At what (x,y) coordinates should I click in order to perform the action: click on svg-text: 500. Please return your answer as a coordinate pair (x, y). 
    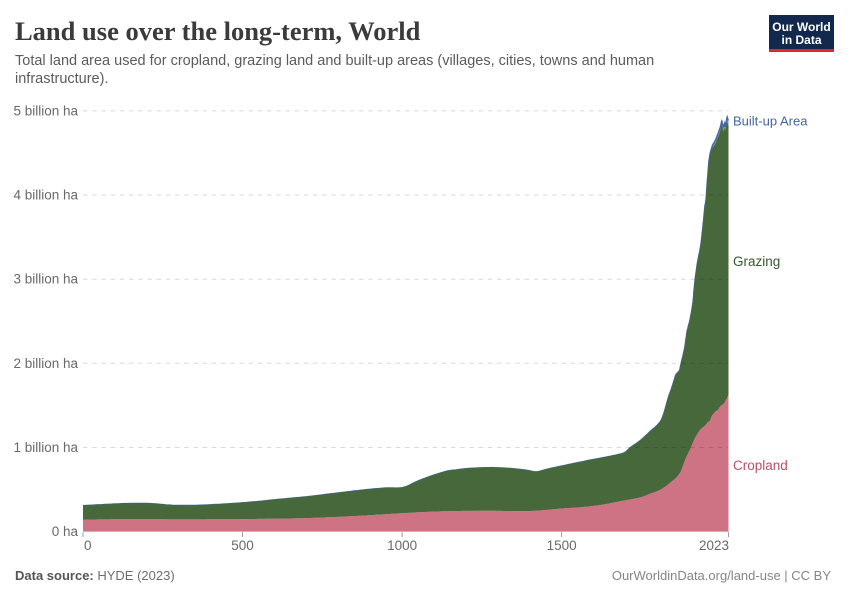
    Looking at the image, I should click on (242, 545).